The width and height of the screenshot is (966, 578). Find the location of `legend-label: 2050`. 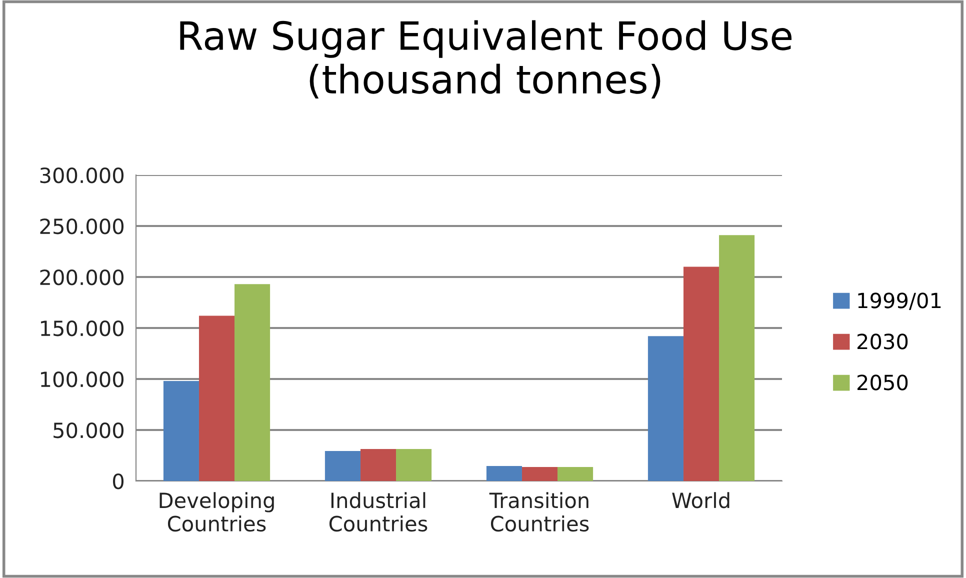

legend-label: 2050 is located at coordinates (882, 382).